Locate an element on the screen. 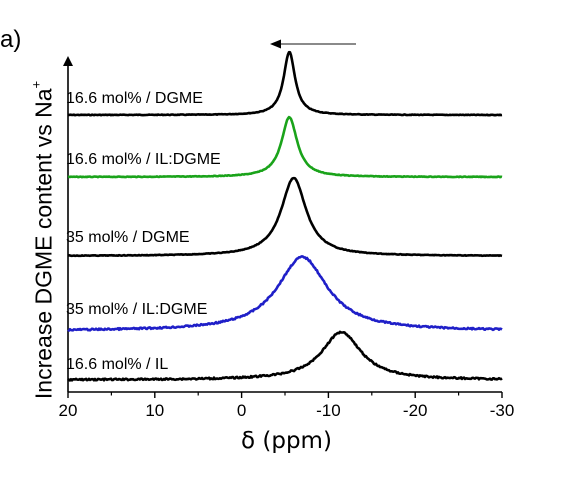  series-label: 16.6 mol% / DGME is located at coordinates (134, 98).